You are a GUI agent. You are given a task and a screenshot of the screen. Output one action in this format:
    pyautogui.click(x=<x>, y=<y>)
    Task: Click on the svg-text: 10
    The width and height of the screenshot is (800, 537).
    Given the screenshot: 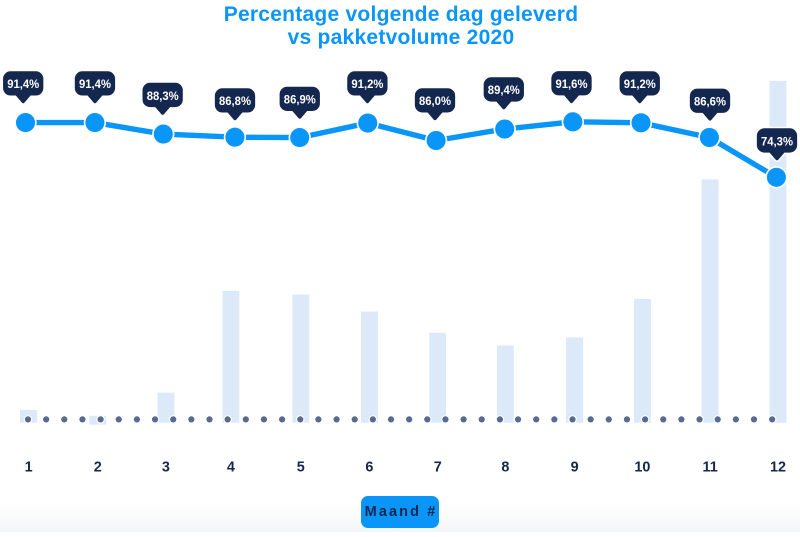 What is the action you would take?
    pyautogui.click(x=642, y=467)
    